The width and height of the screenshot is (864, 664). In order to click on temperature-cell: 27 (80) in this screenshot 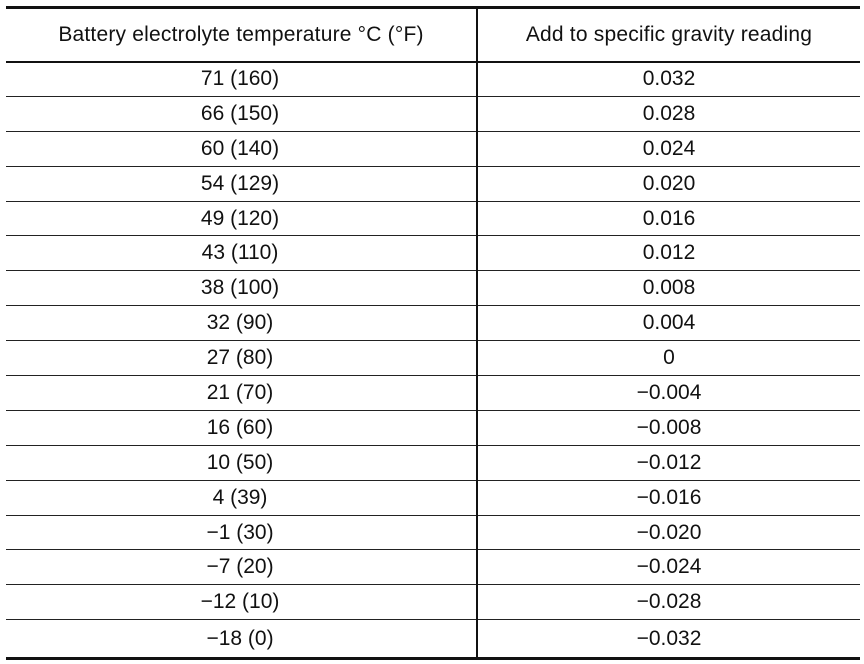, I will do `click(242, 358)`.